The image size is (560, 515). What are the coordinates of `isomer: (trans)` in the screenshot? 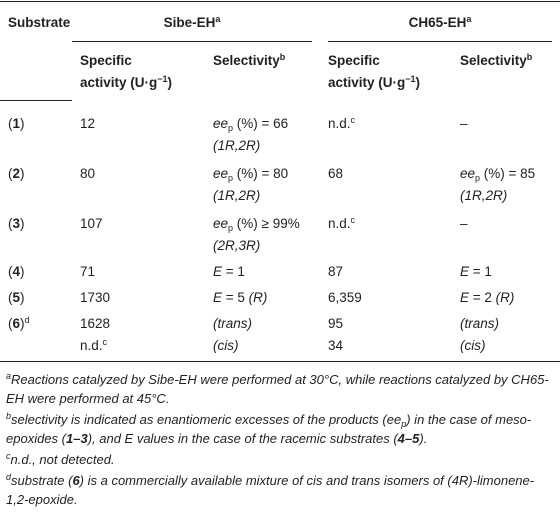 It's located at (233, 323).